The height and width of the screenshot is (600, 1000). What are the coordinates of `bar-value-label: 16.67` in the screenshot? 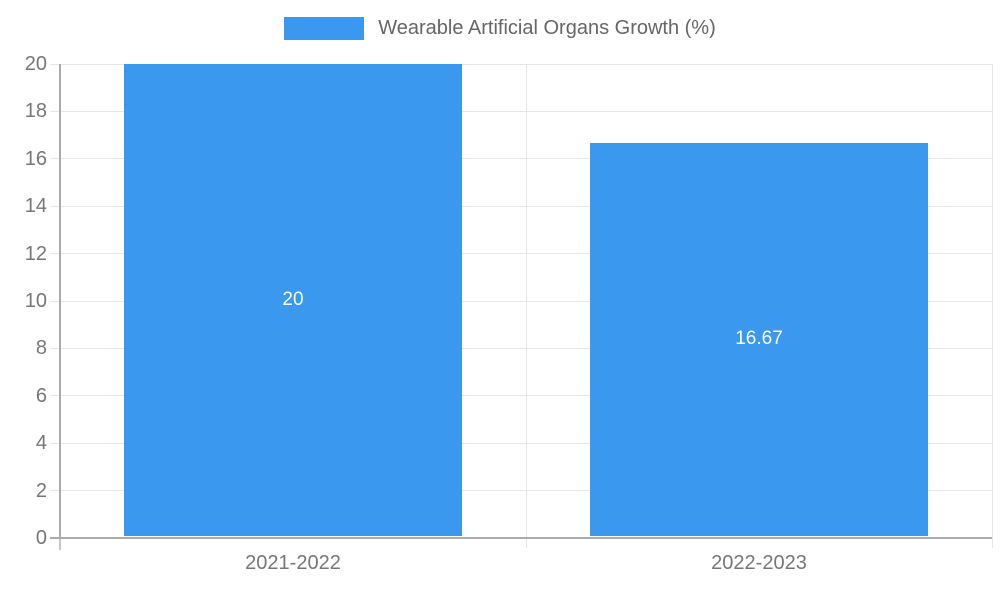 It's located at (759, 339).